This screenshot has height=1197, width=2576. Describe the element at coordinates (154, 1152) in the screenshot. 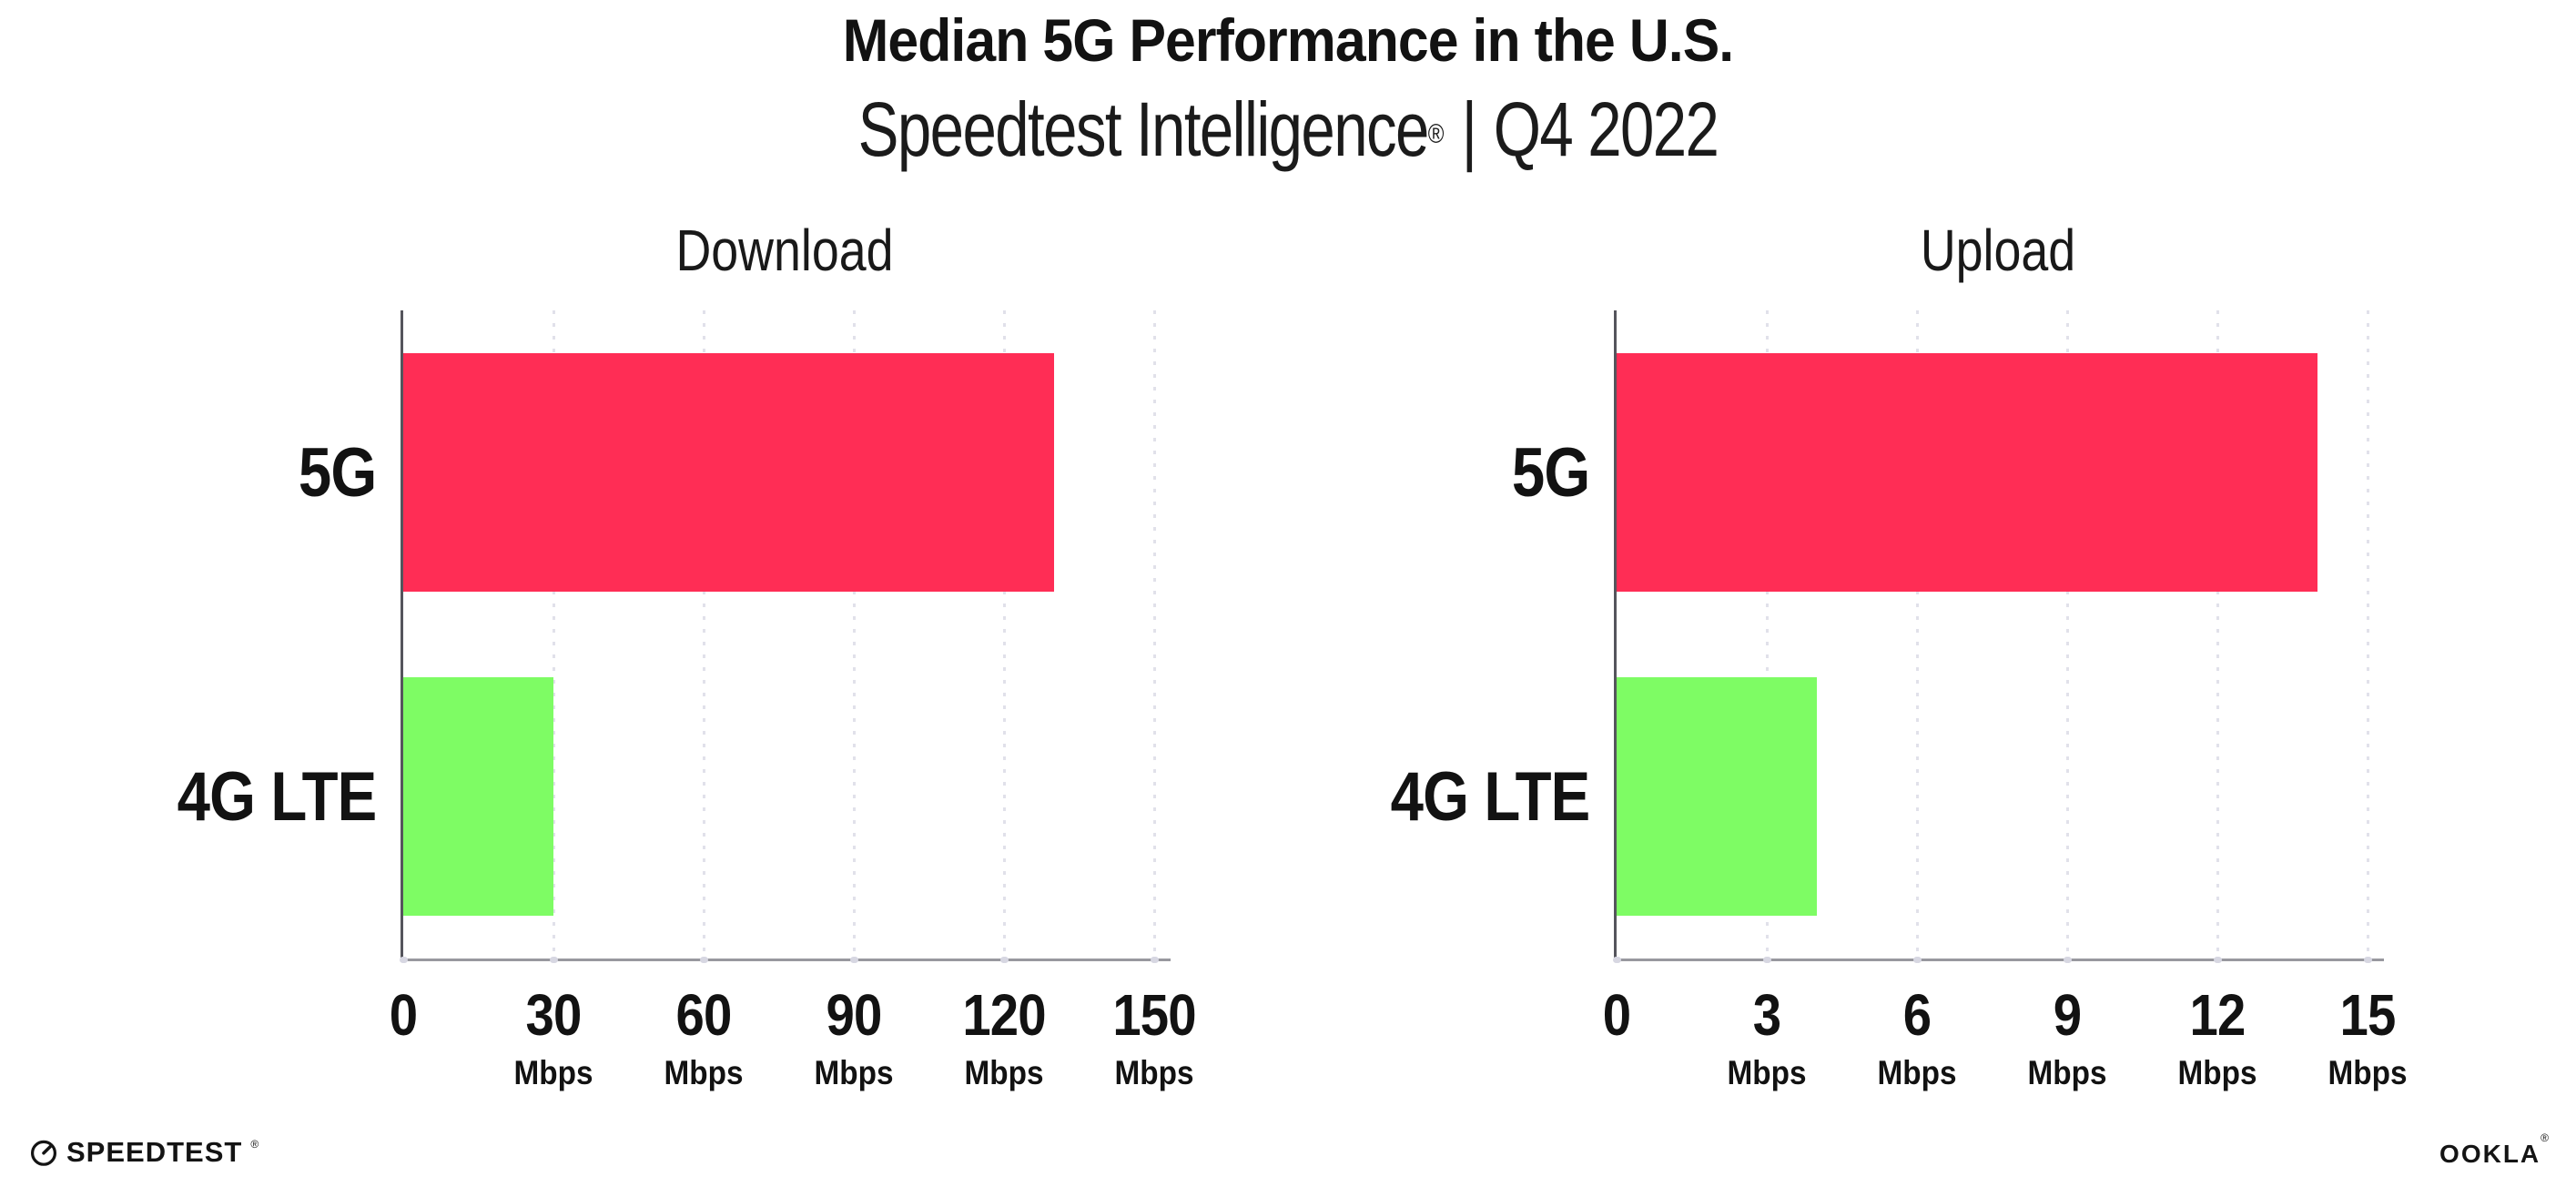

I see `speedtest-logo-text: SPEEDTEST` at that location.